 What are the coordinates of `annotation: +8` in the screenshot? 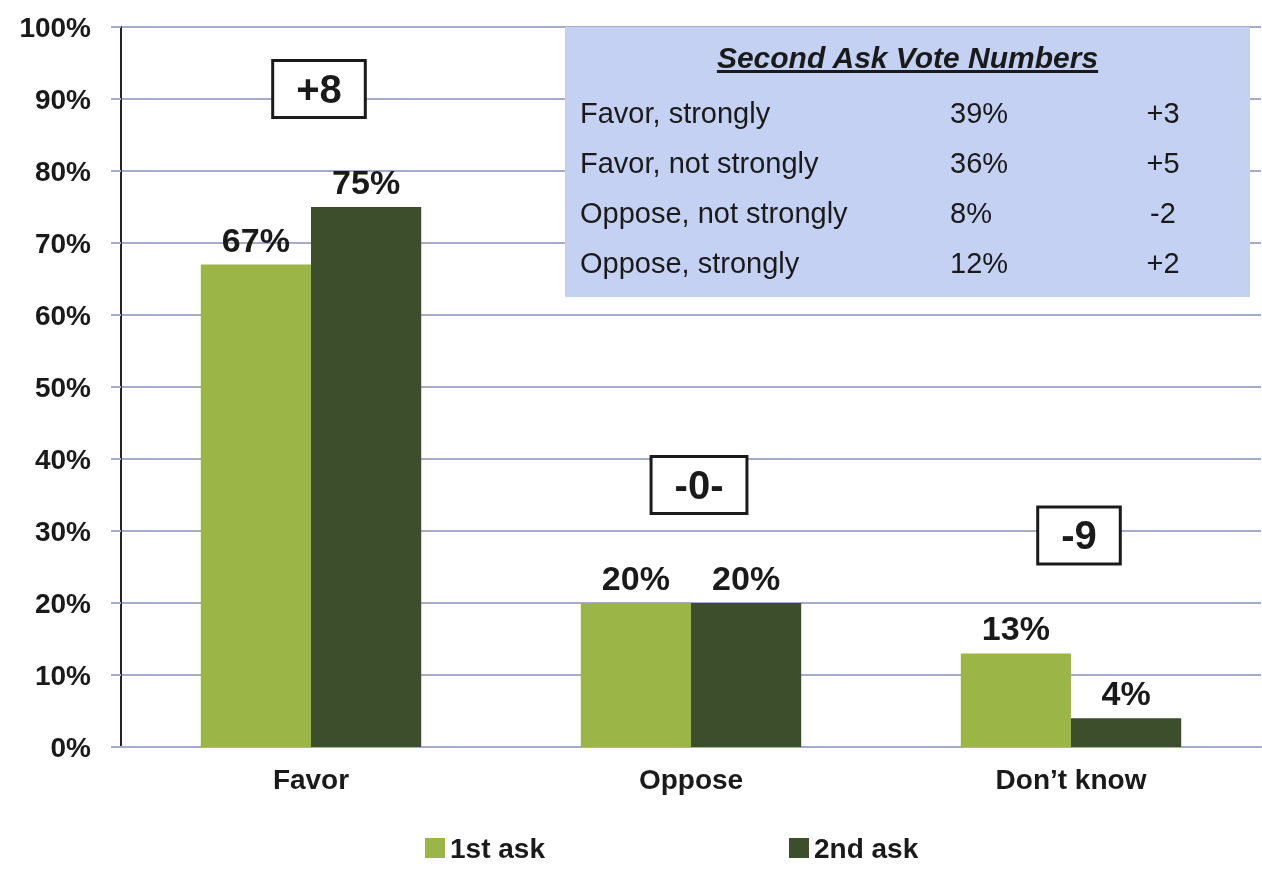 It's located at (319, 89).